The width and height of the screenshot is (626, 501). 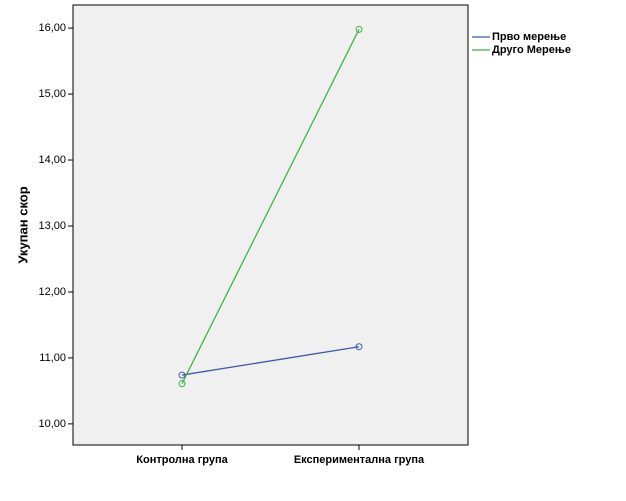 I want to click on legend-label: Прво мерење, so click(x=529, y=37).